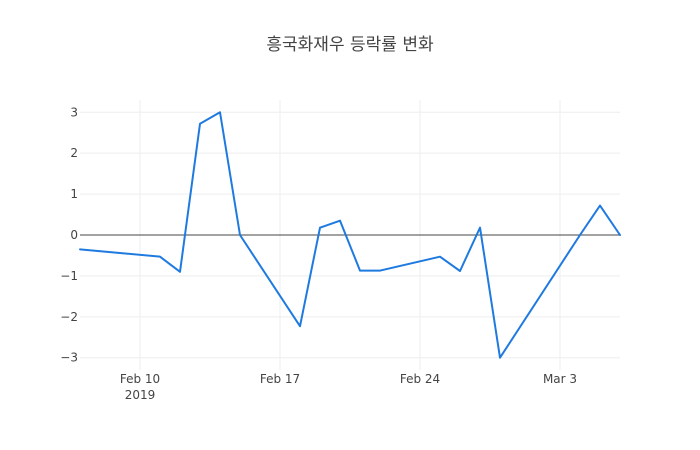 The image size is (700, 450). What do you see at coordinates (560, 379) in the screenshot?
I see `x-tick-label: Mar 3` at bounding box center [560, 379].